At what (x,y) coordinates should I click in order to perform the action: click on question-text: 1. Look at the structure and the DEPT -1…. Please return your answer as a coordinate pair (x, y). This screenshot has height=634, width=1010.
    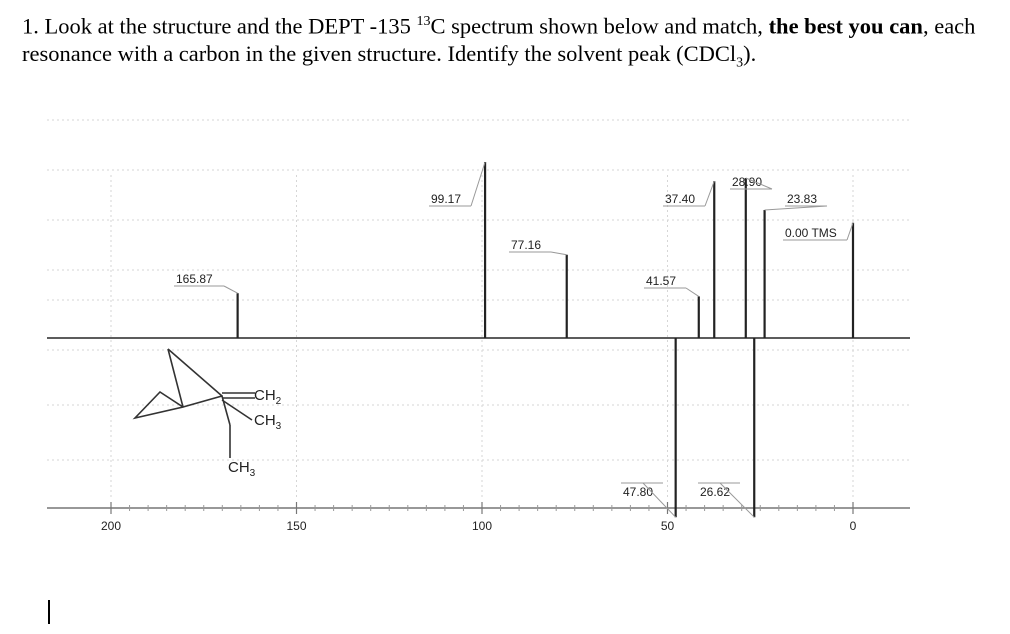
    Looking at the image, I should click on (507, 42).